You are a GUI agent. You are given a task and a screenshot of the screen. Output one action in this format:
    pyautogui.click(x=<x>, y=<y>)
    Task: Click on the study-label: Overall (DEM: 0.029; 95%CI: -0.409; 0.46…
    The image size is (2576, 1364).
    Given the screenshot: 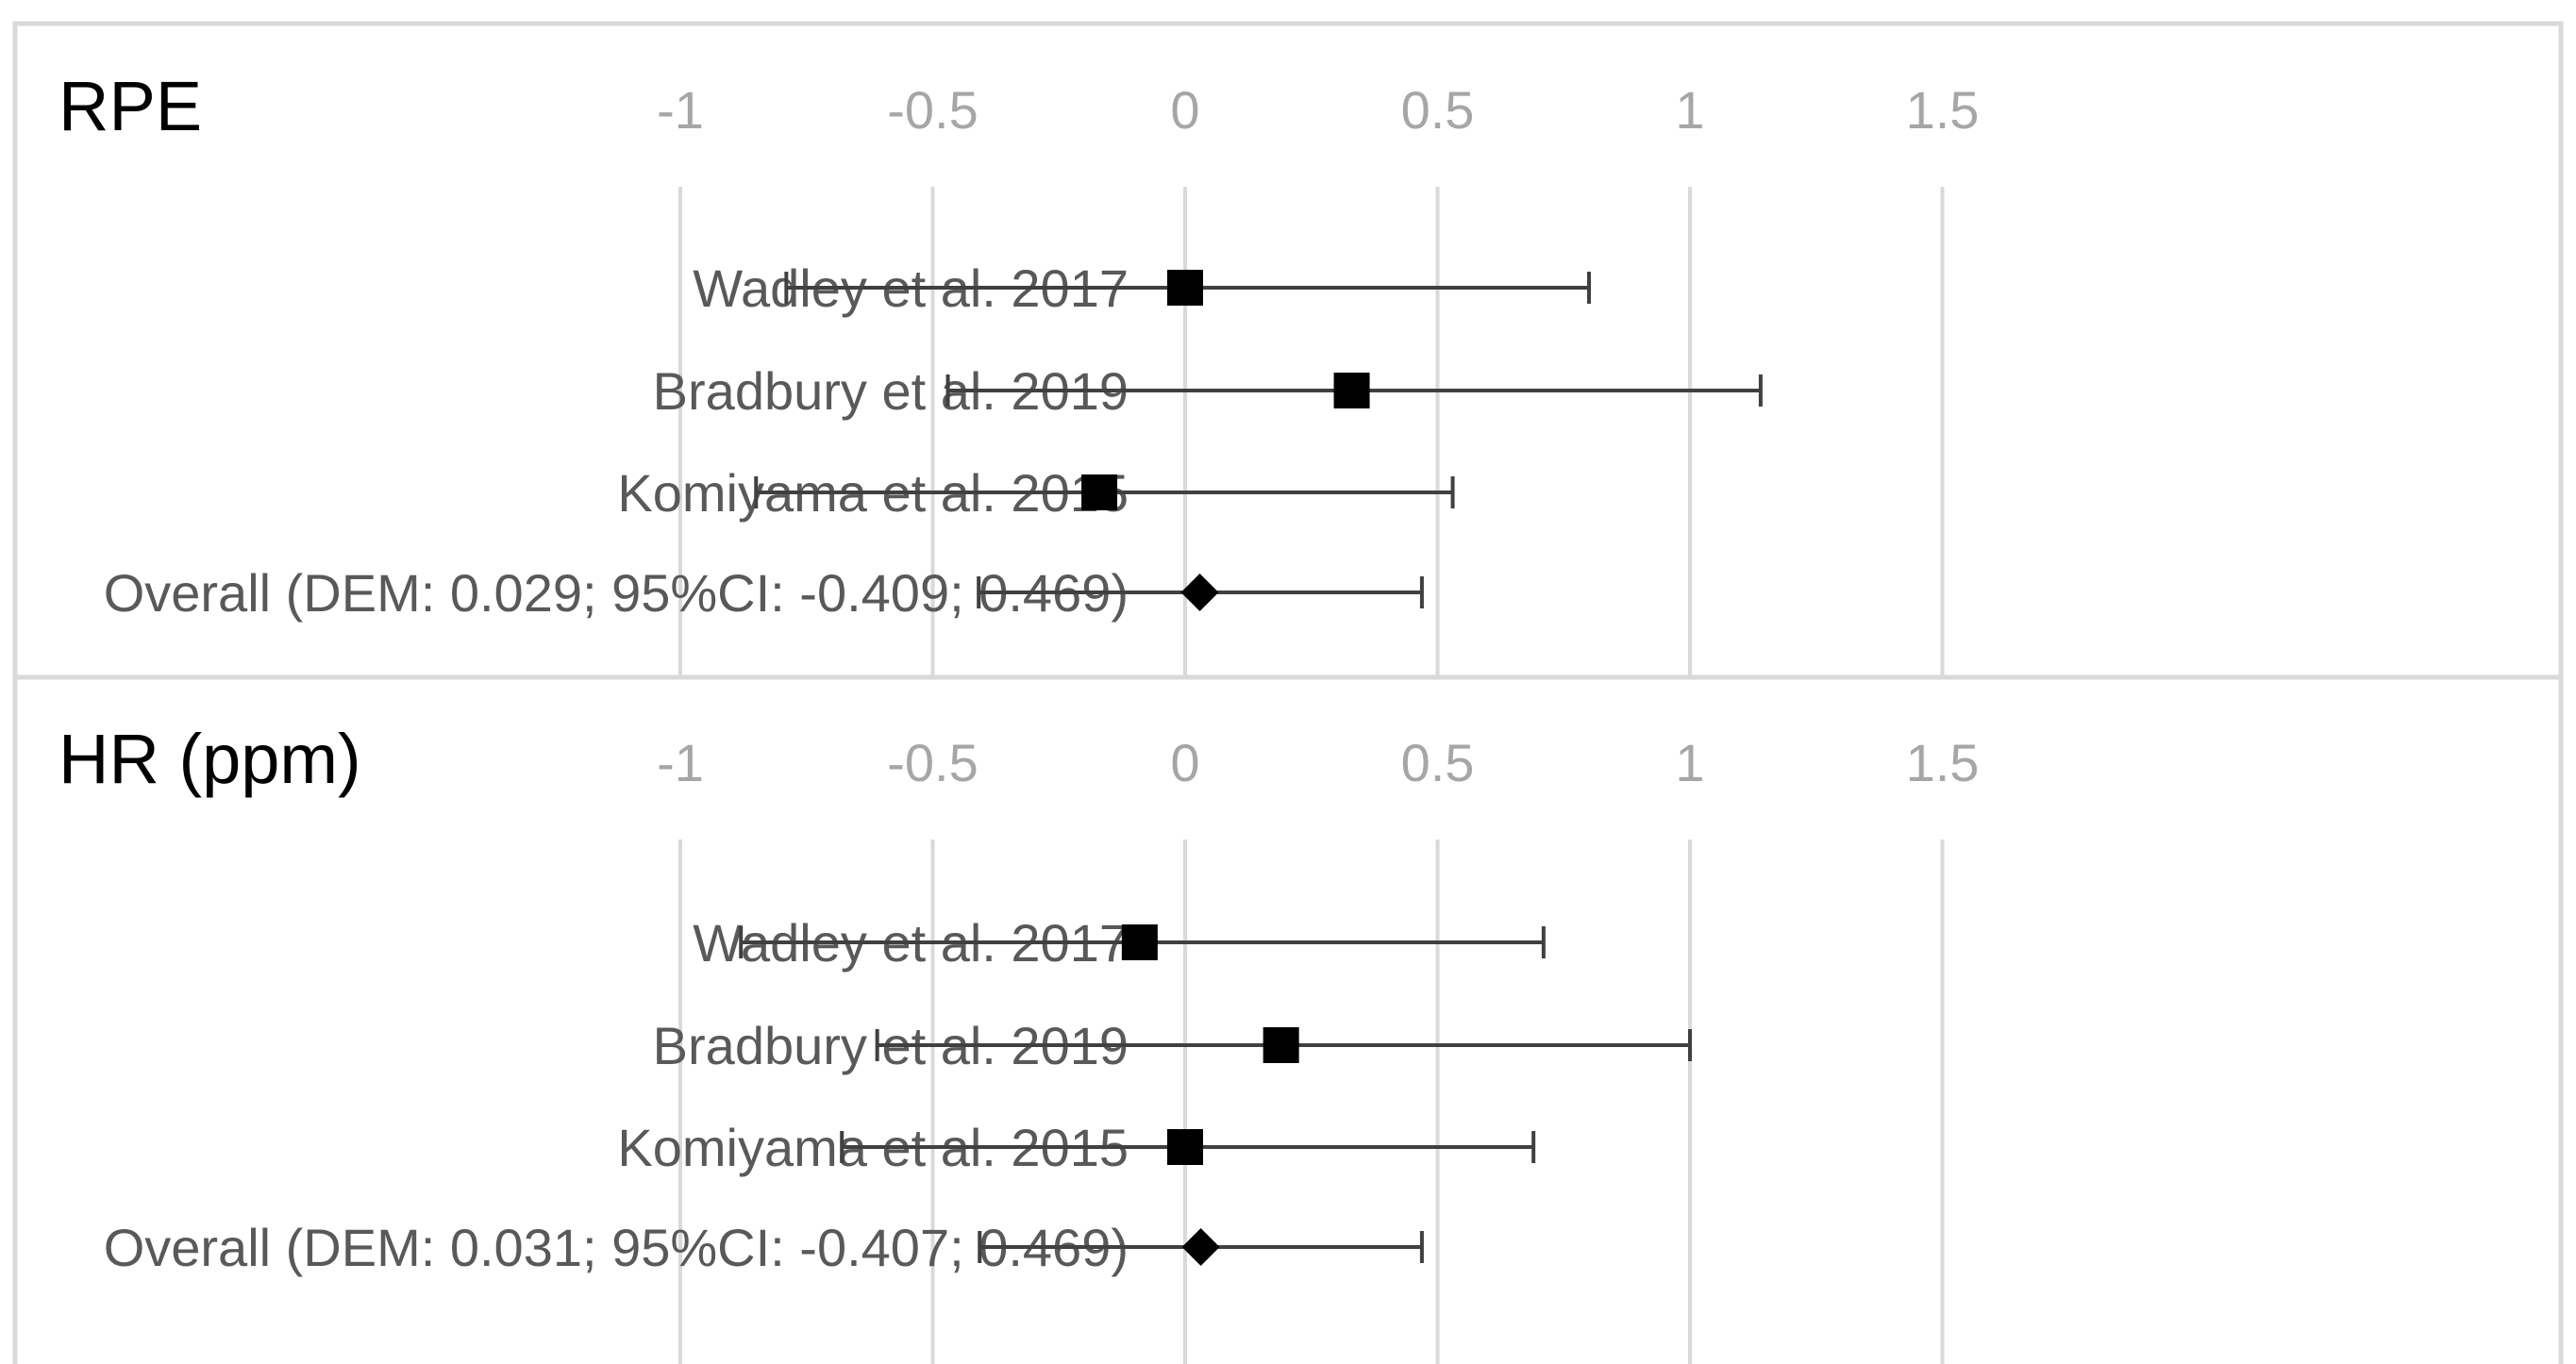 What is the action you would take?
    pyautogui.click(x=616, y=593)
    